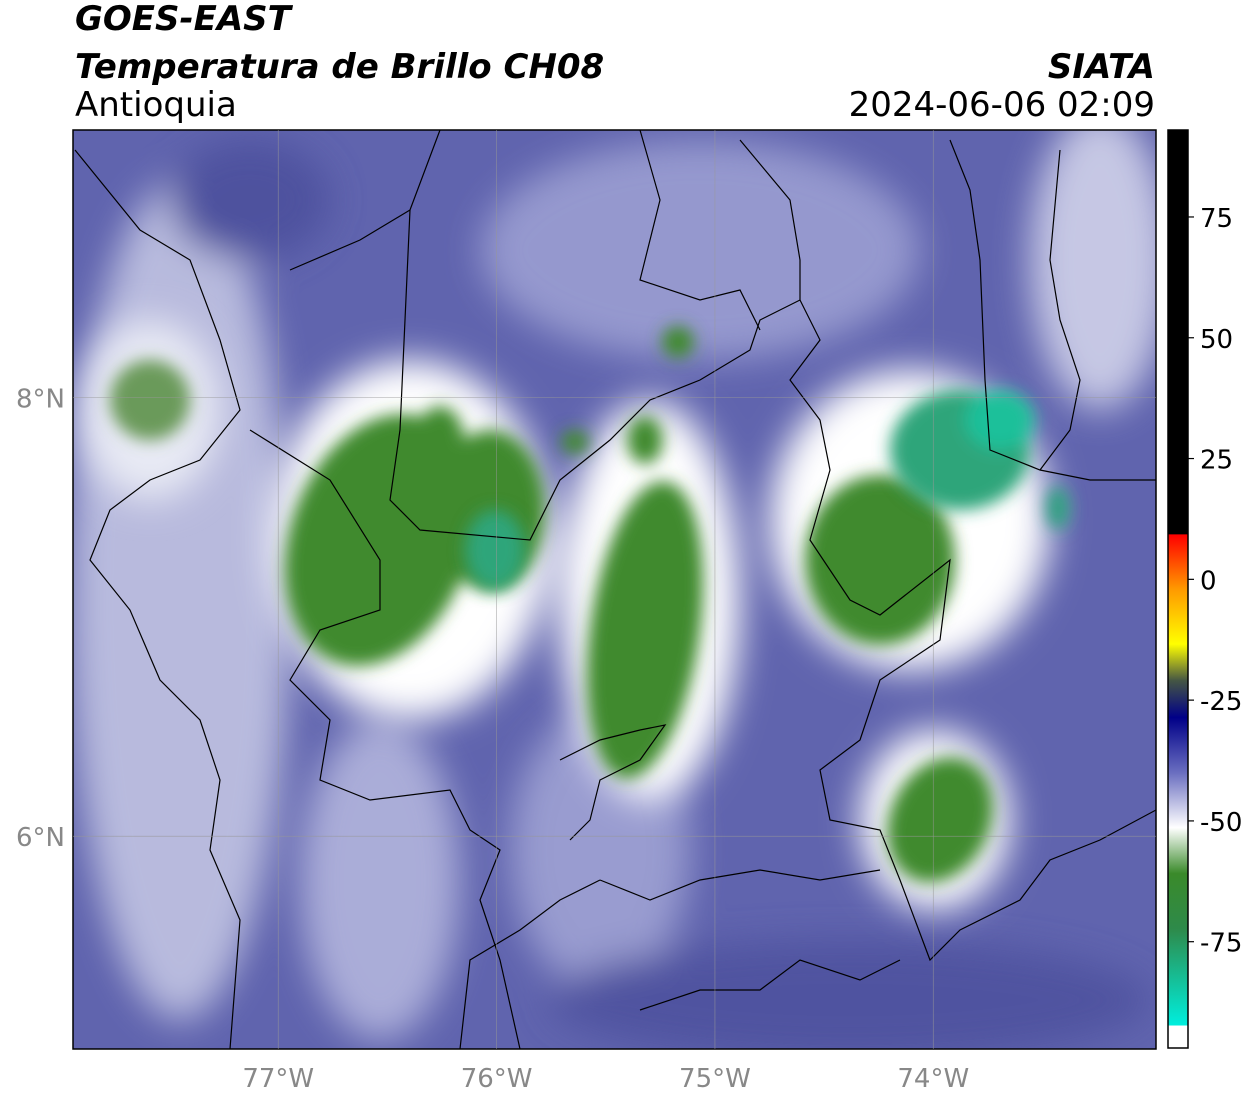 The width and height of the screenshot is (1252, 1099). I want to click on y-tick-label: 6°N, so click(40, 838).